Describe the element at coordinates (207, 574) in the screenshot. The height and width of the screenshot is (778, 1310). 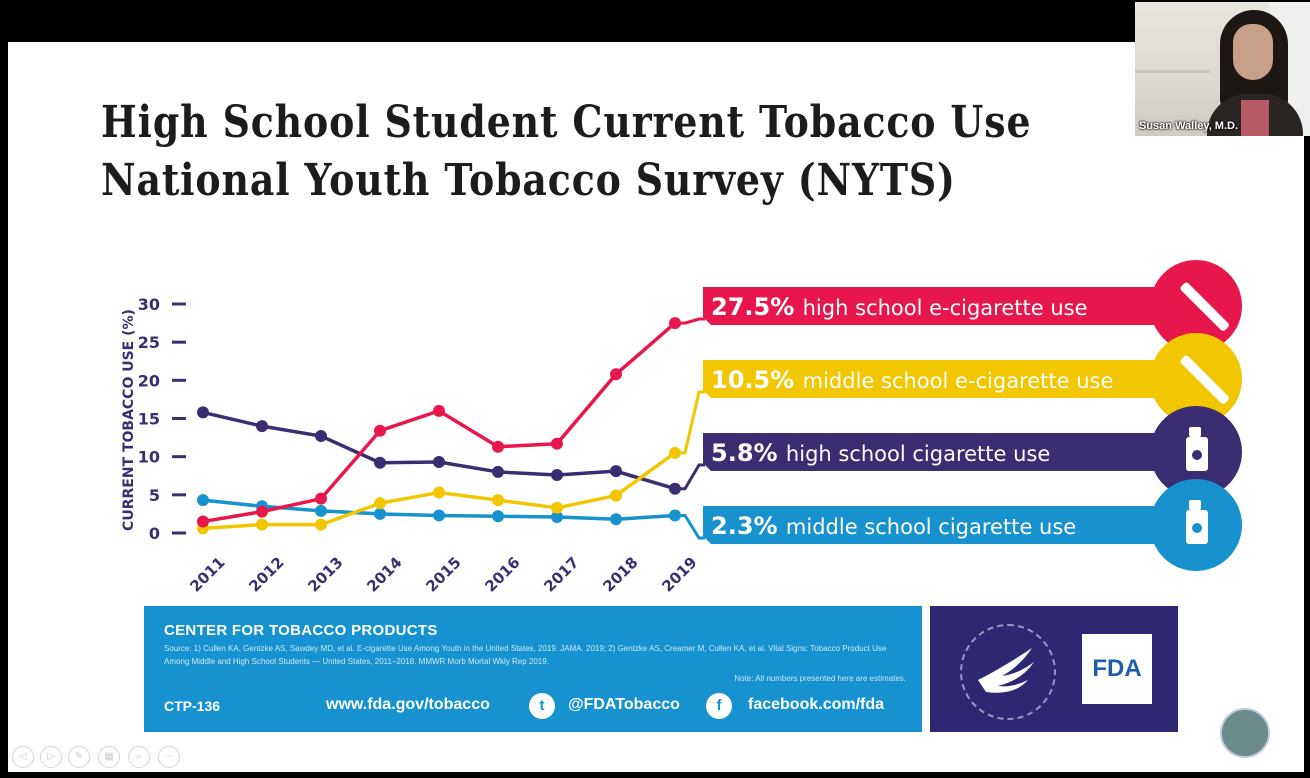
I see `x-tick-label: 2011` at that location.